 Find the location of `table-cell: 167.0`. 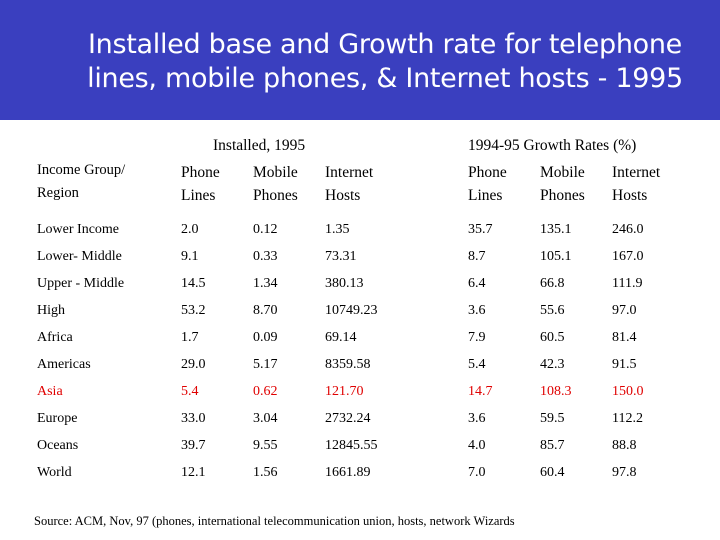

table-cell: 167.0 is located at coordinates (628, 256).